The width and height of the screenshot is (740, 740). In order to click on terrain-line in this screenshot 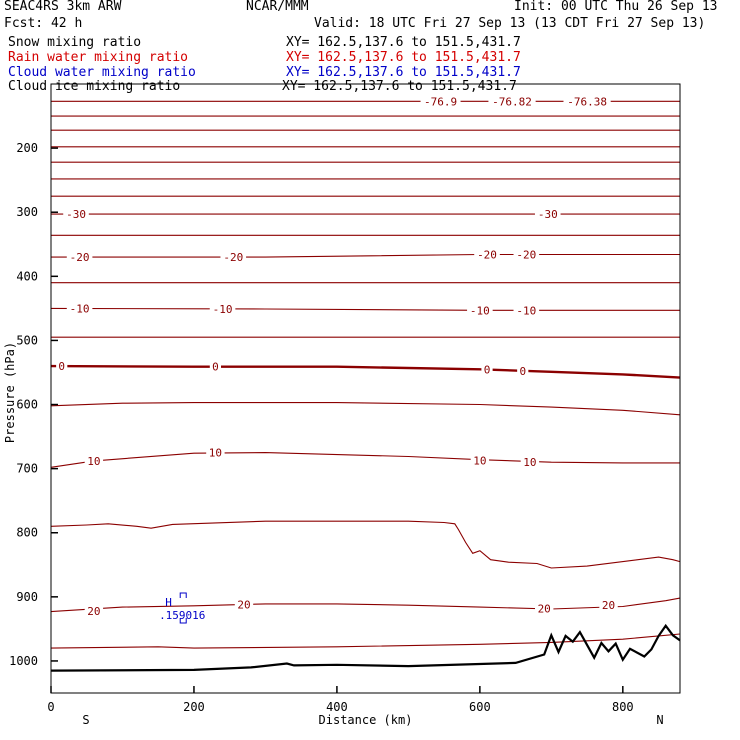, I will do `click(365, 647)`.